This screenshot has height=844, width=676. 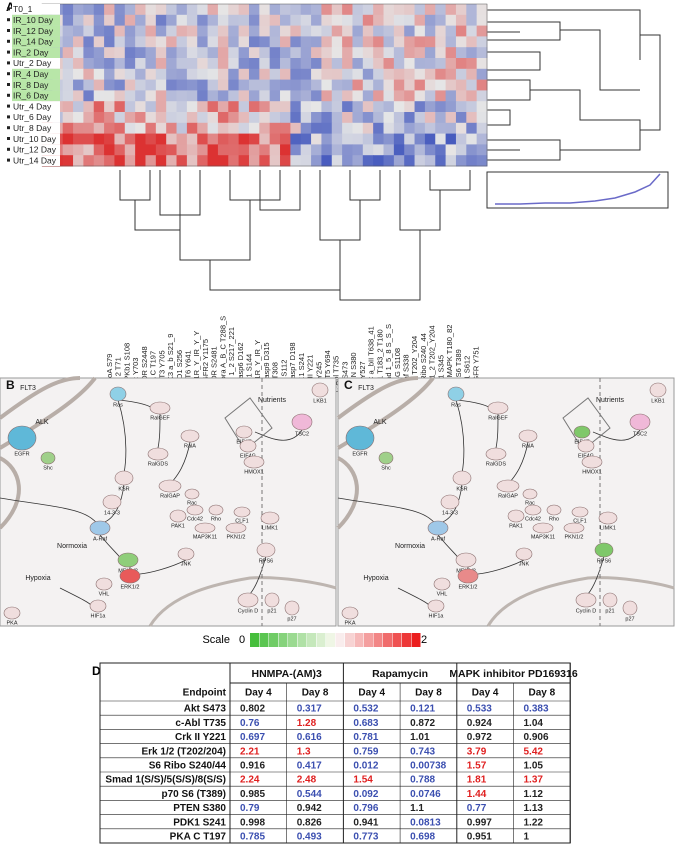 I want to click on node-label: RalGEF, so click(x=160, y=418).